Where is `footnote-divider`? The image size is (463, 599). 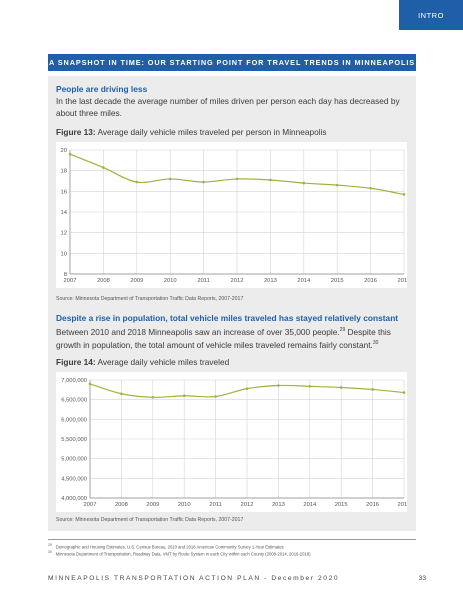 footnote-divider is located at coordinates (232, 539).